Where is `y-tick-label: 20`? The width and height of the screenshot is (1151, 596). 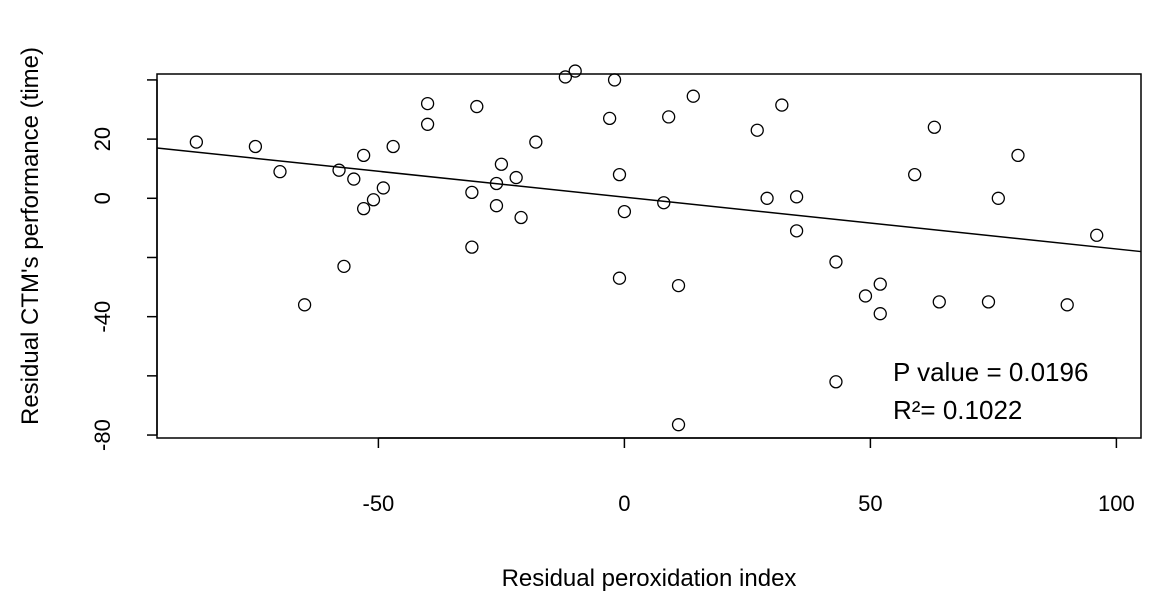 y-tick-label: 20 is located at coordinates (102, 139).